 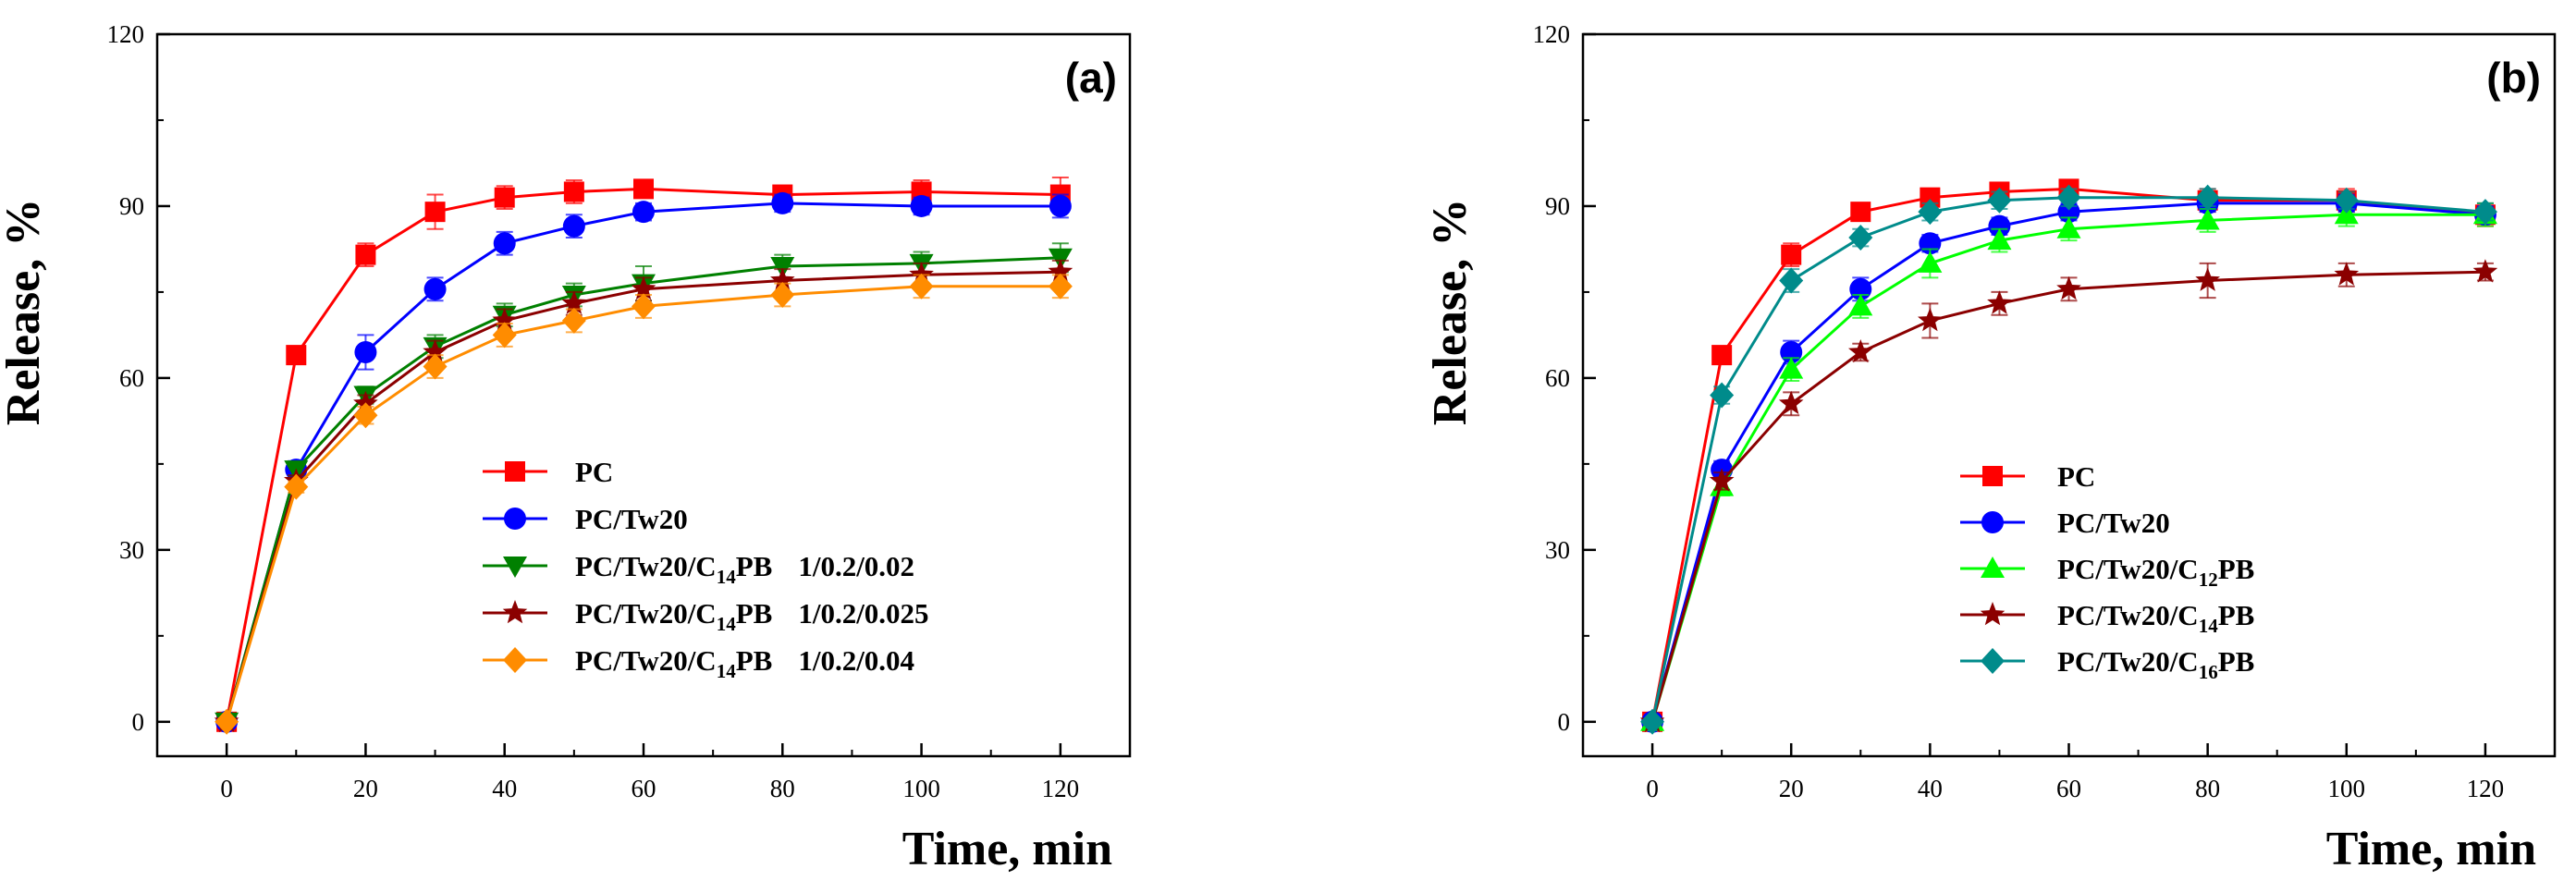 What do you see at coordinates (1450, 312) in the screenshot?
I see `y-axis-title: Release, %` at bounding box center [1450, 312].